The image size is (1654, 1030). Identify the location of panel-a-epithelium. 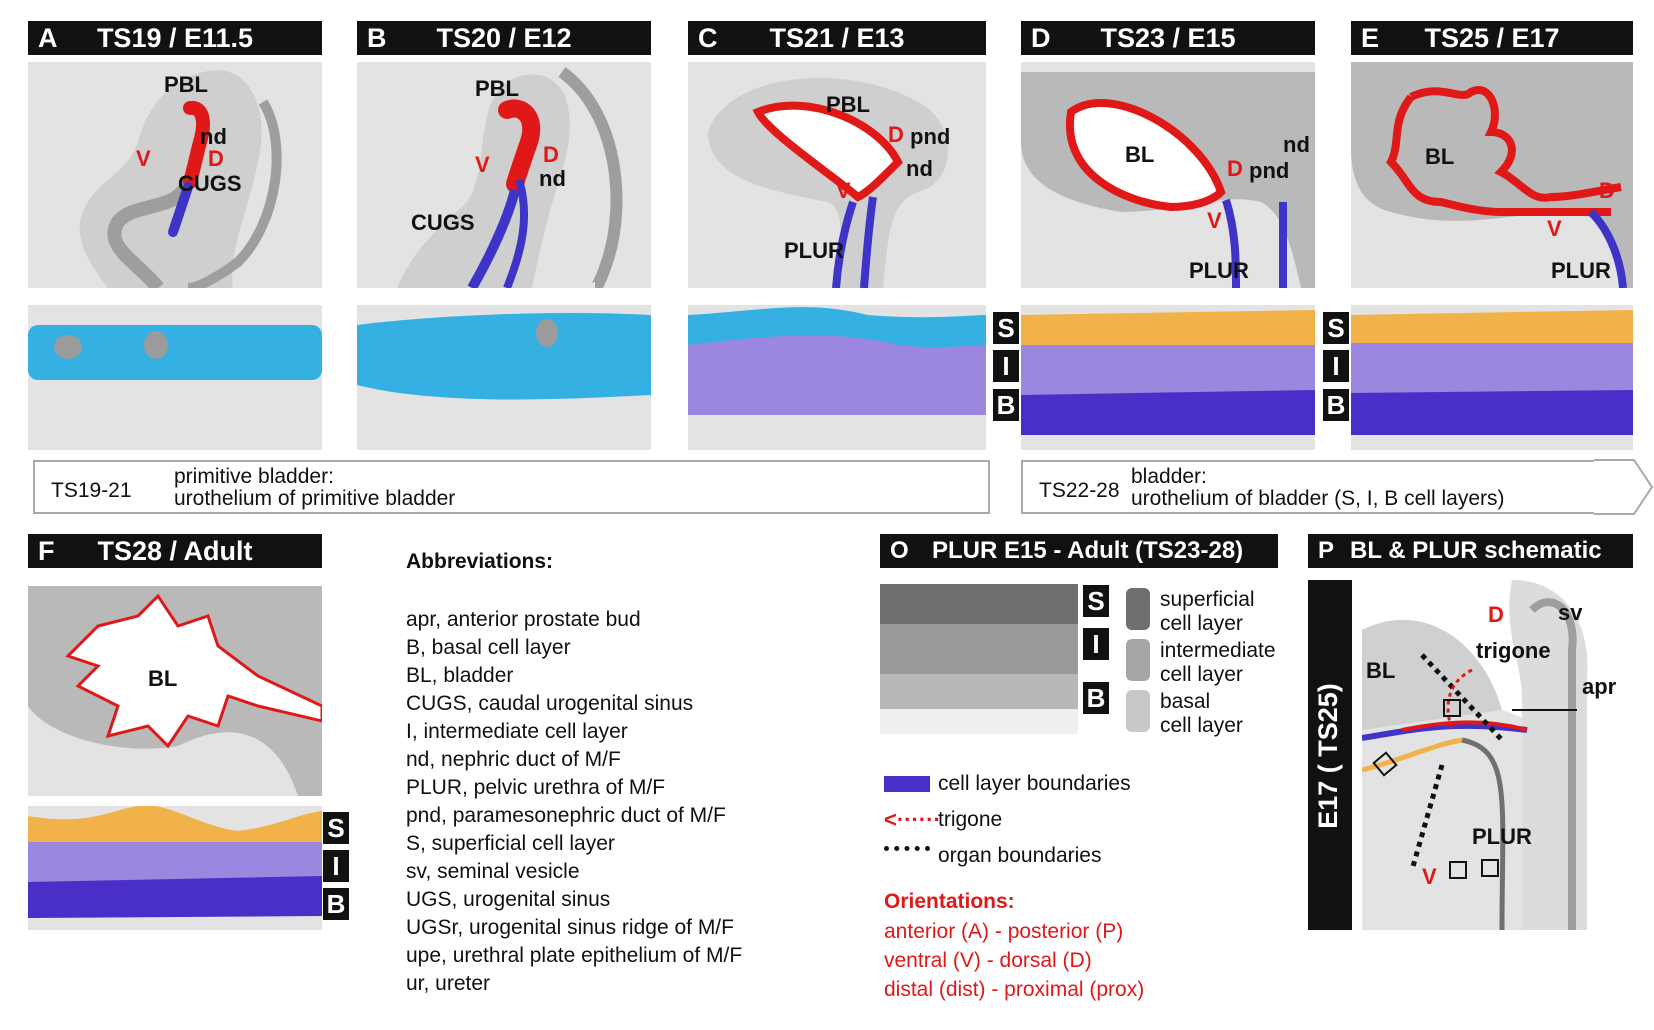
(175, 377).